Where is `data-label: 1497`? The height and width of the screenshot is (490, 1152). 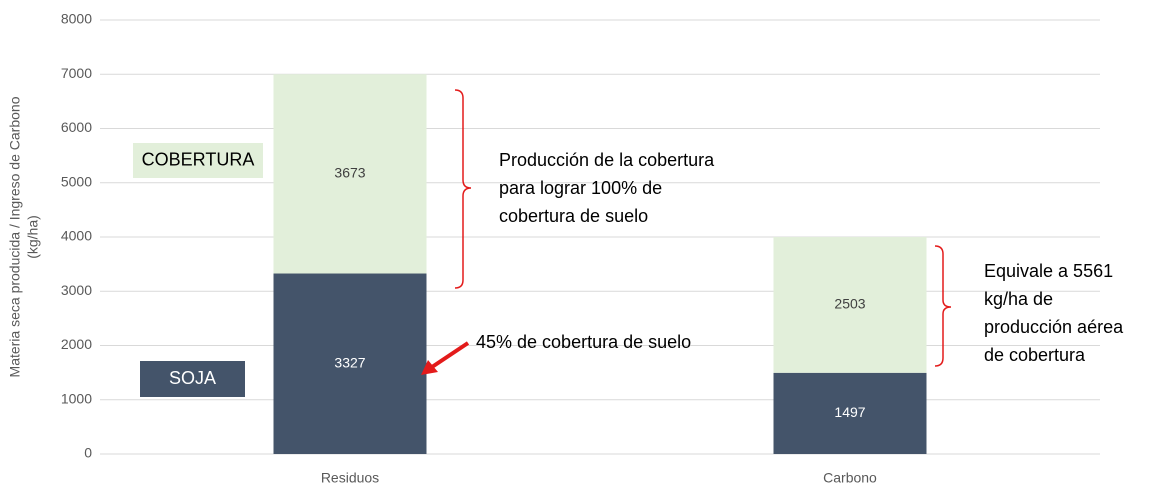 data-label: 1497 is located at coordinates (849, 412).